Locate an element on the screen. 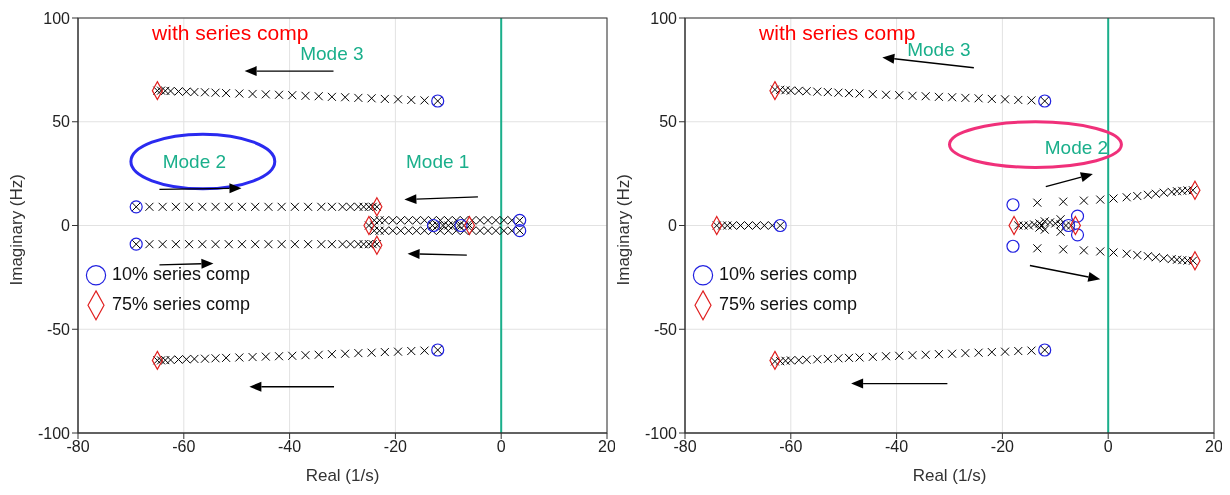 The image size is (1230, 495). annotation: Mode 1 is located at coordinates (438, 162).